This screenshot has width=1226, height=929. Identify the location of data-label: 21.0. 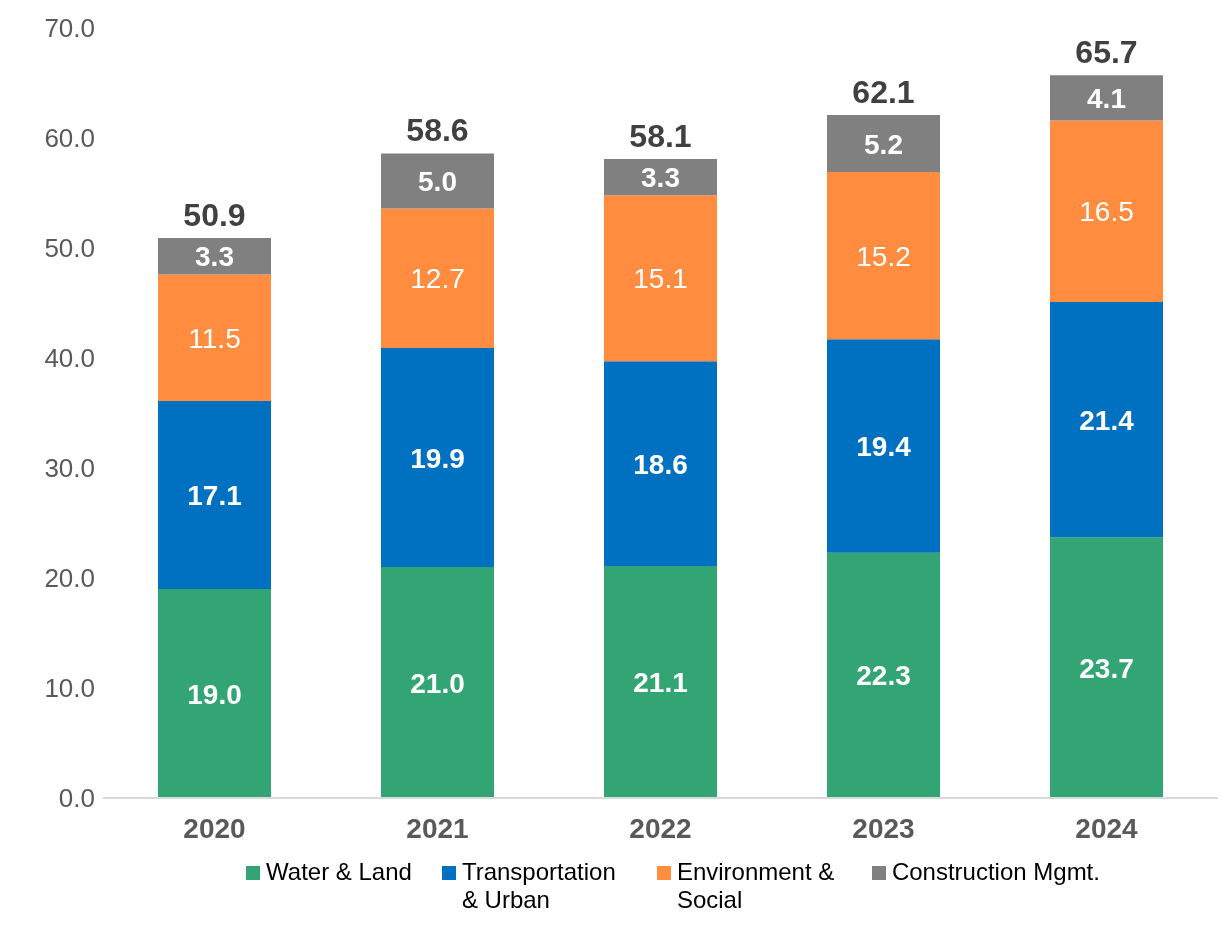
(437, 683).